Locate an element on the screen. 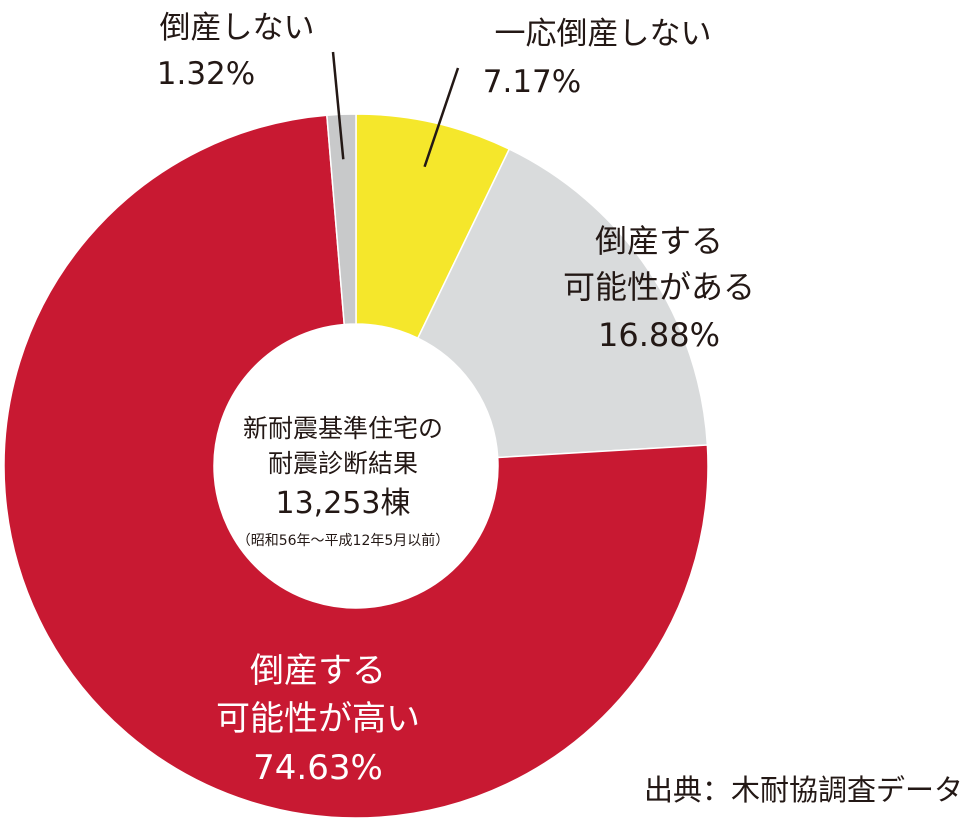 The height and width of the screenshot is (824, 971). slice-label-tousan-suru-kanousei-ga-aru: 倒産する 可能性がある 16.88% is located at coordinates (659, 288).